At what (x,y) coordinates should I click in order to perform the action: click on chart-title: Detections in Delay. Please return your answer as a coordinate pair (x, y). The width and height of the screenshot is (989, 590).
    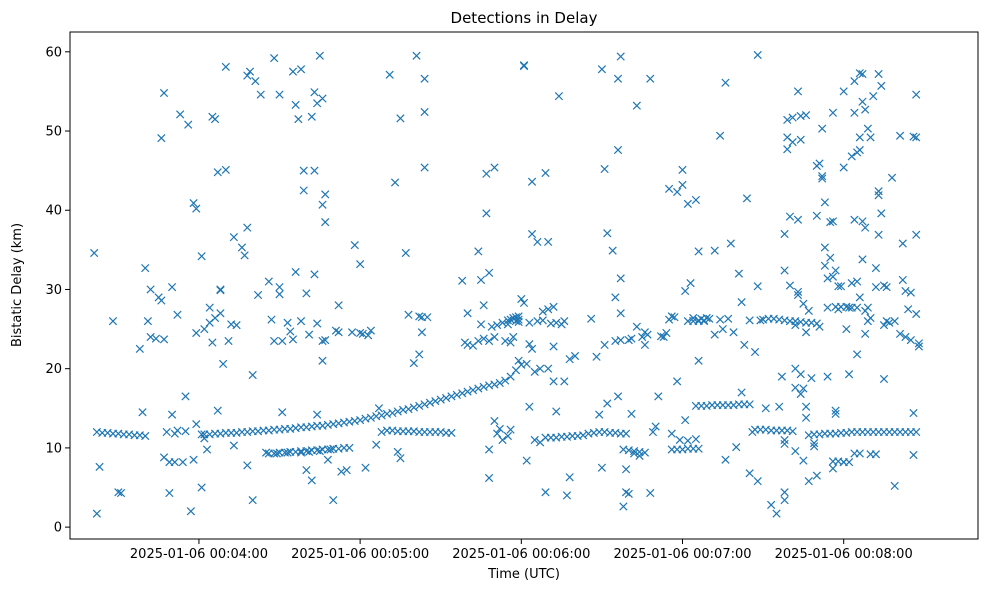
    Looking at the image, I should click on (524, 18).